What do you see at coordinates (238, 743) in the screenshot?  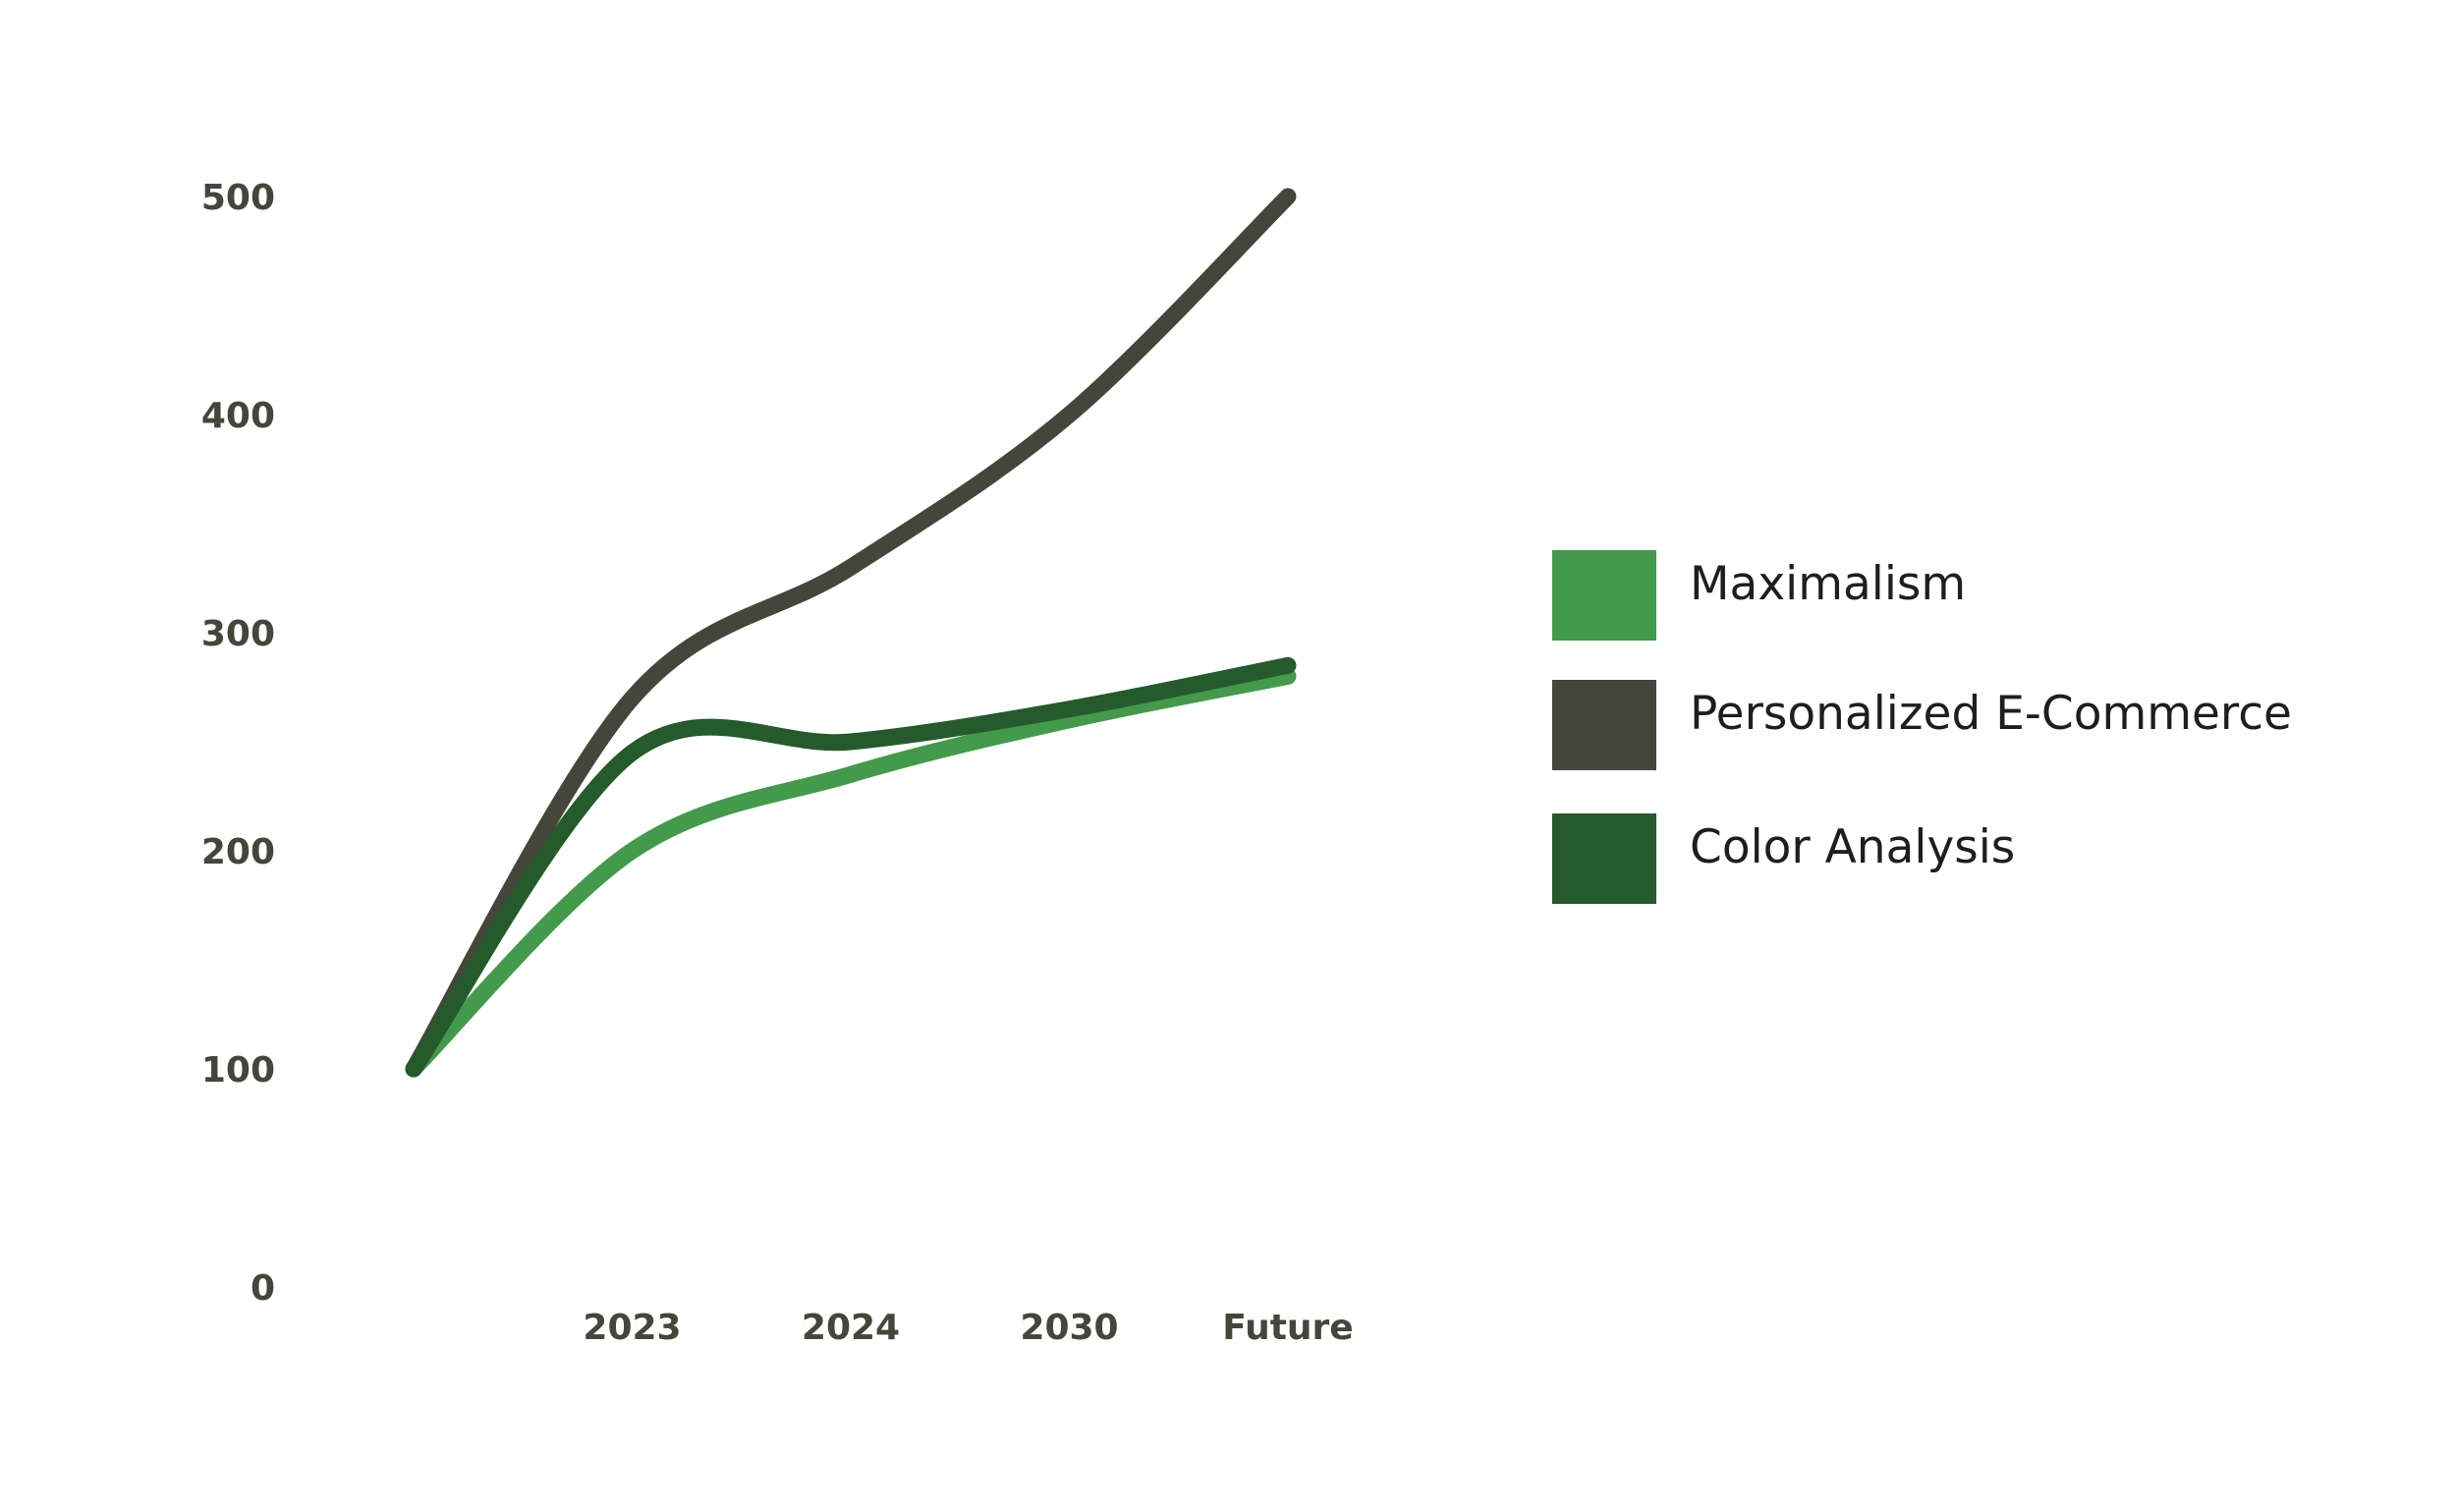 I see `y-axis: 0 100 200 300 400 500` at bounding box center [238, 743].